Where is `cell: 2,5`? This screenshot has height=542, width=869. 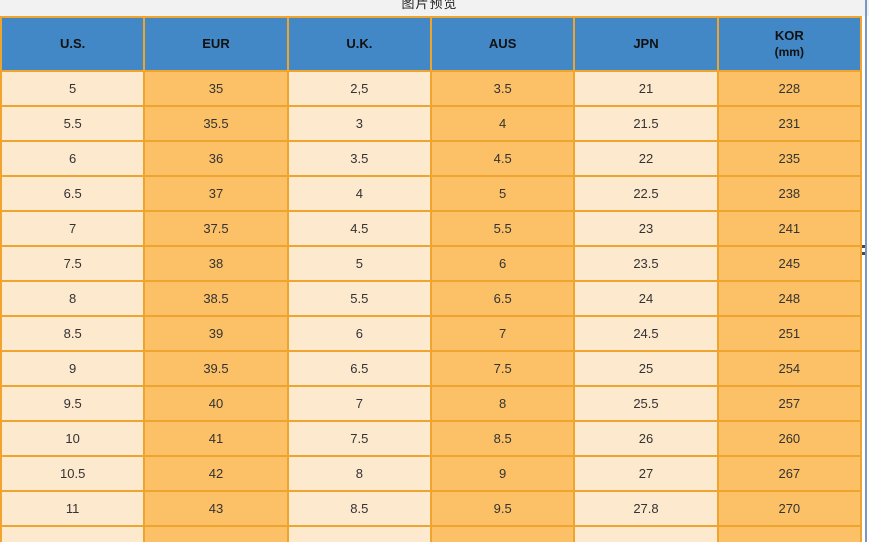 cell: 2,5 is located at coordinates (359, 88).